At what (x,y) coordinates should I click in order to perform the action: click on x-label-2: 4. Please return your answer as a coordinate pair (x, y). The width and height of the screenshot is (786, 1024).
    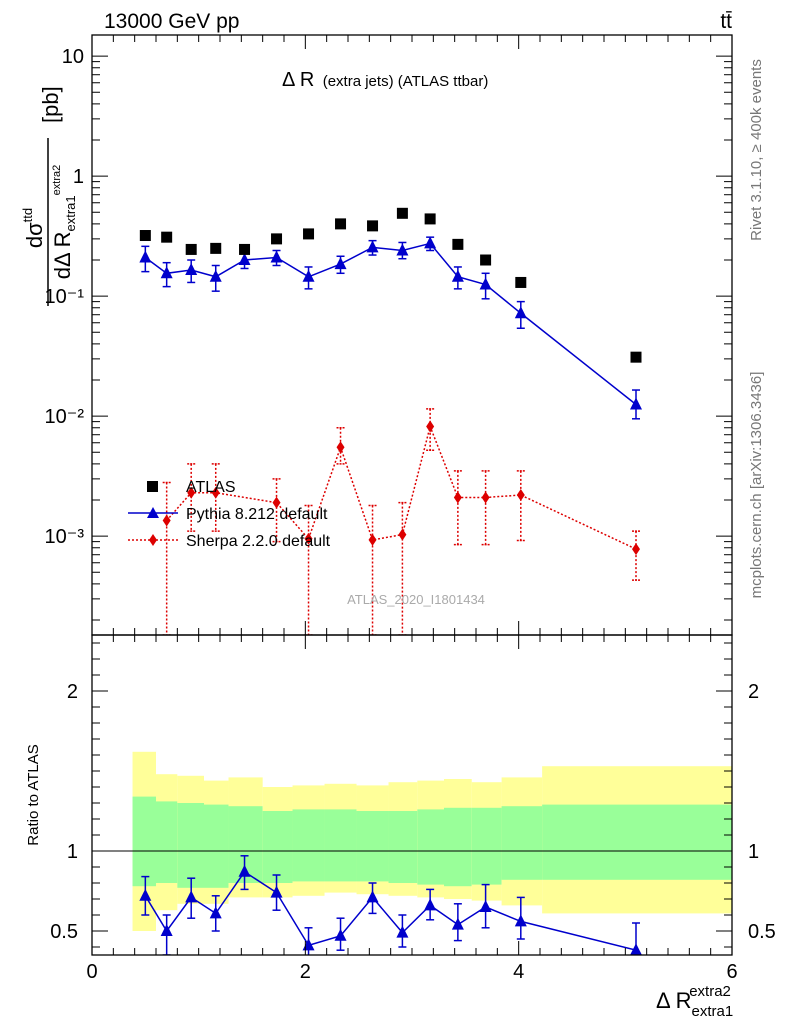
    Looking at the image, I should click on (518, 972).